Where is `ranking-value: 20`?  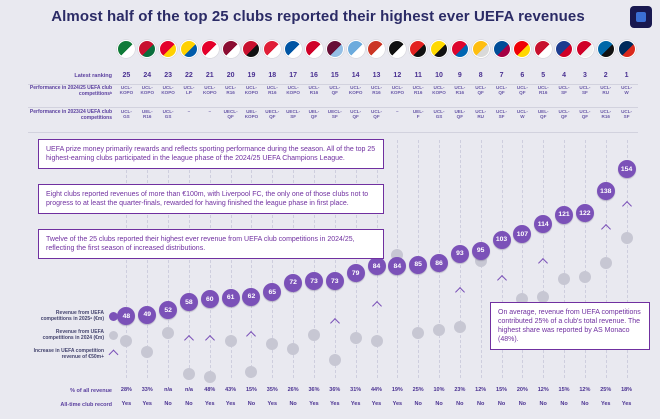
ranking-value: 20 is located at coordinates (230, 75).